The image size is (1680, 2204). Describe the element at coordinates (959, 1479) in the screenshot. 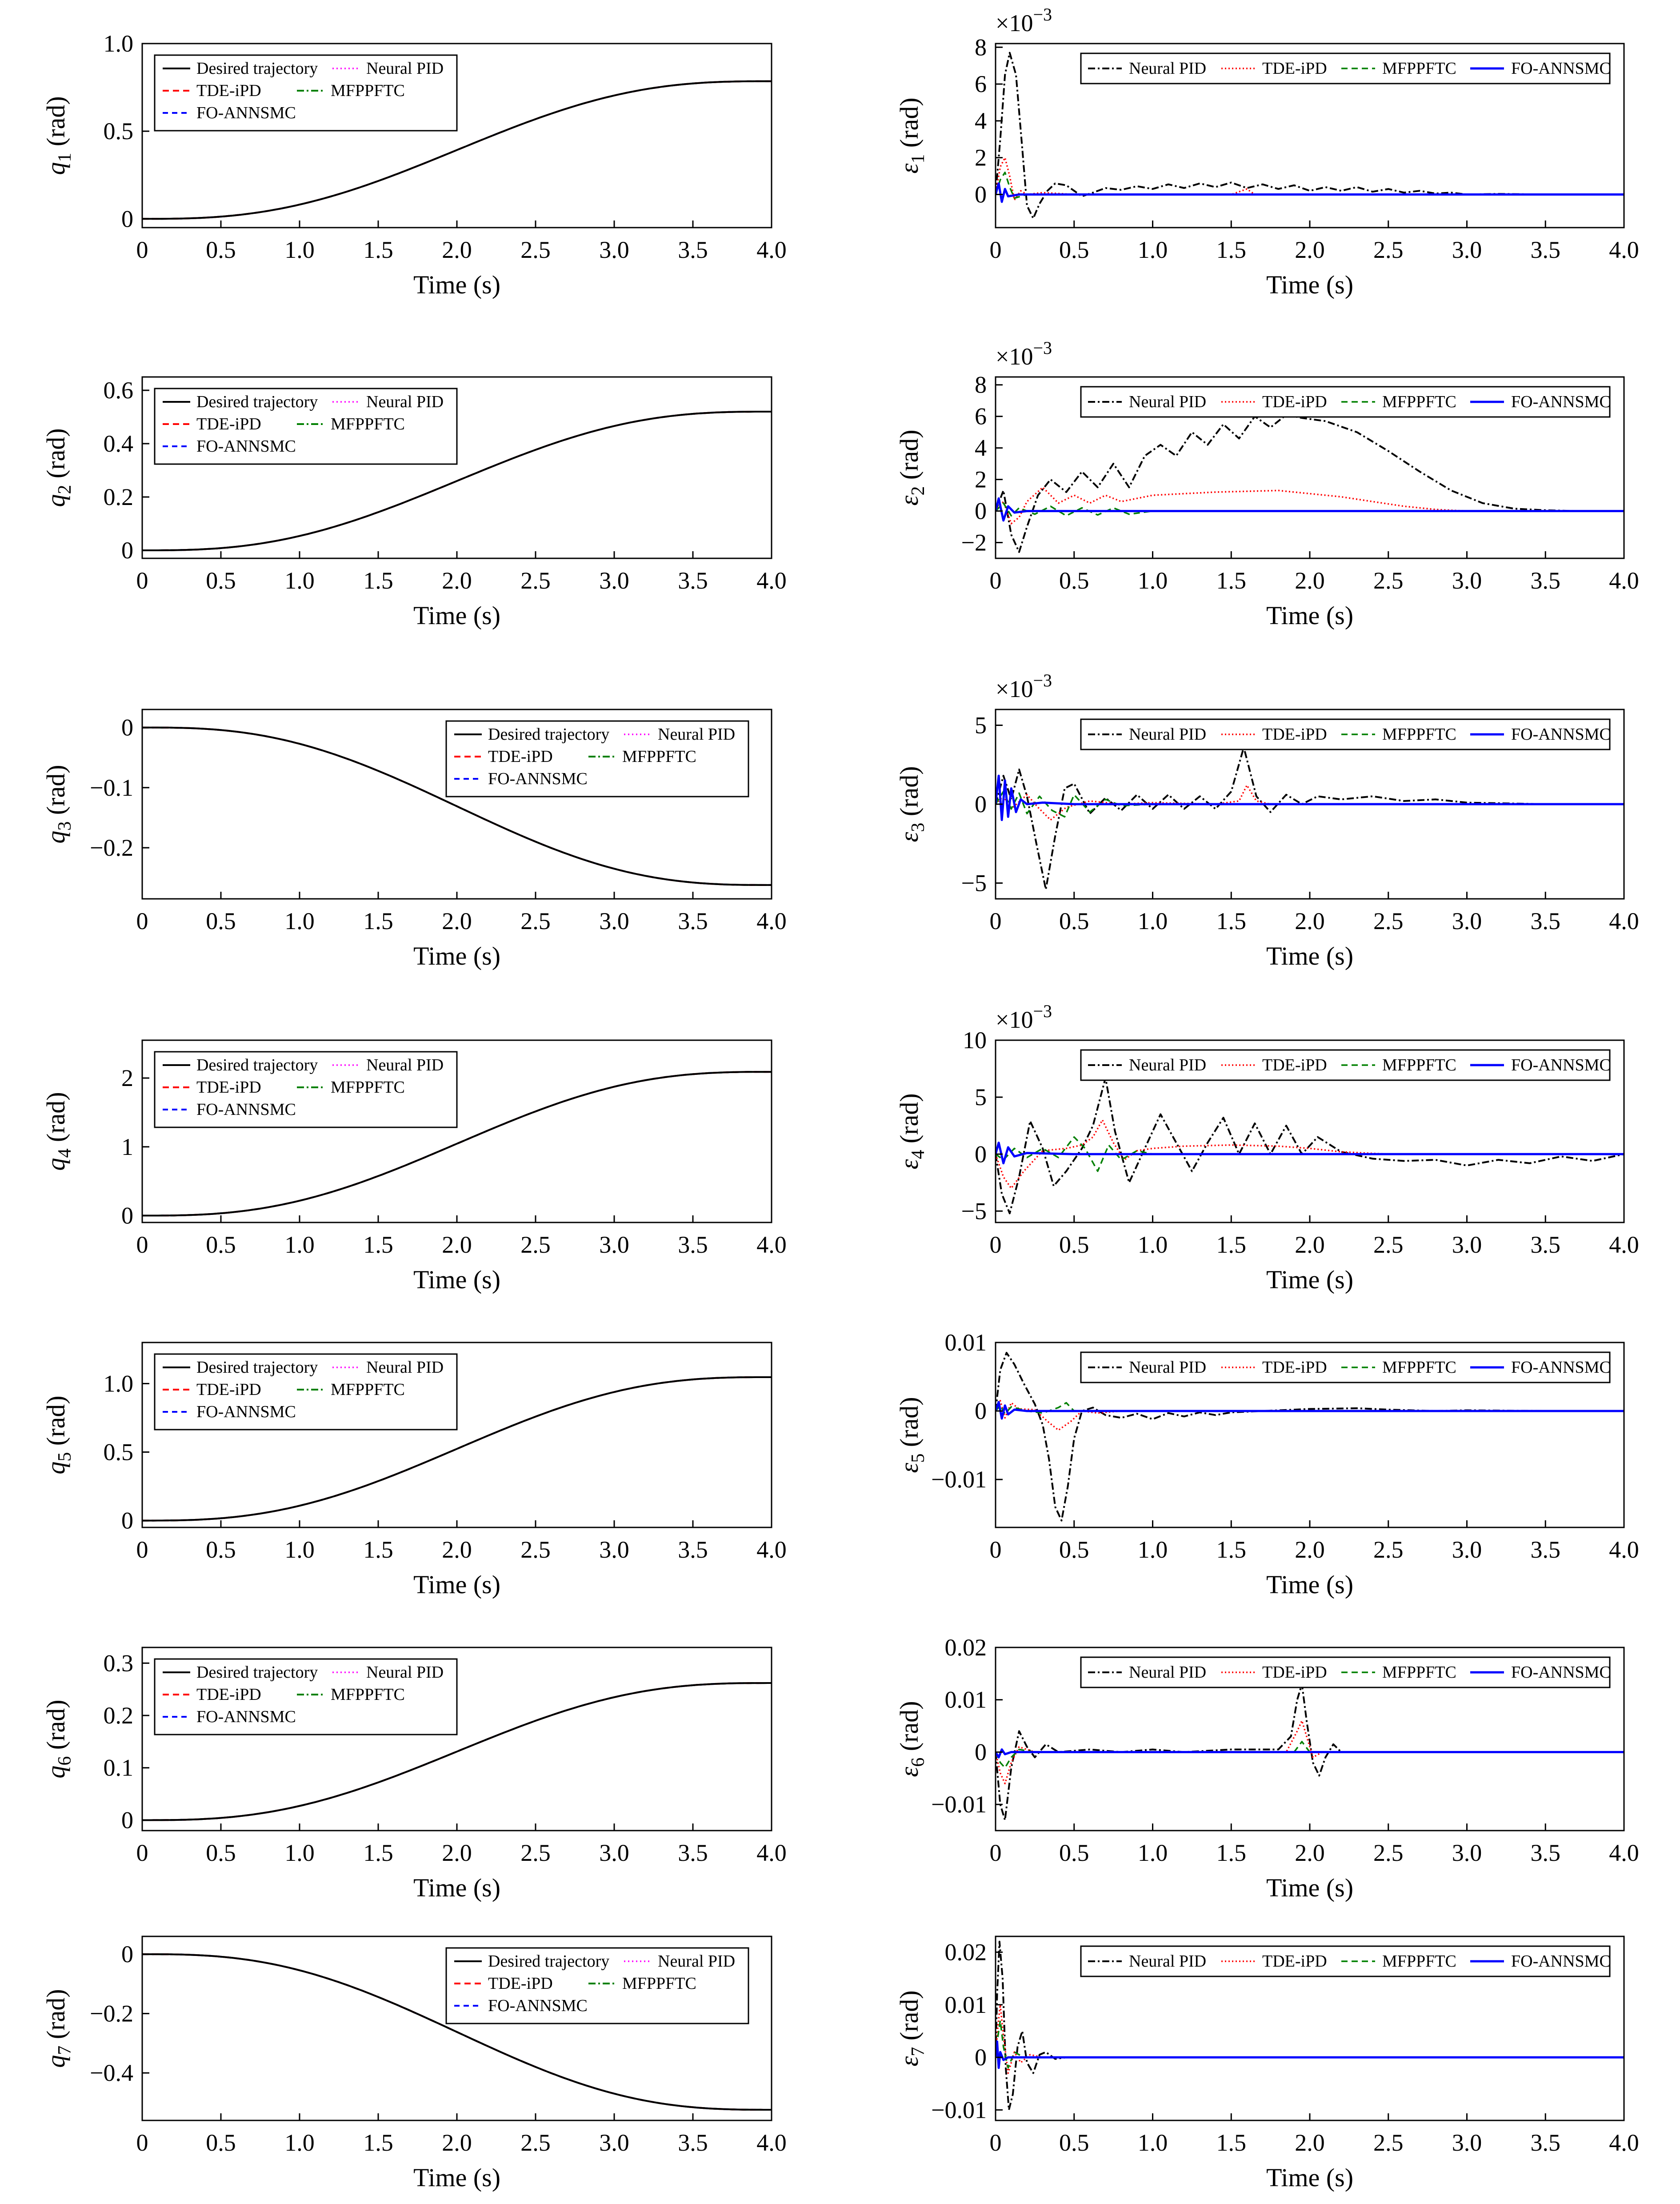

I see `y-tick-label: −0.01` at that location.